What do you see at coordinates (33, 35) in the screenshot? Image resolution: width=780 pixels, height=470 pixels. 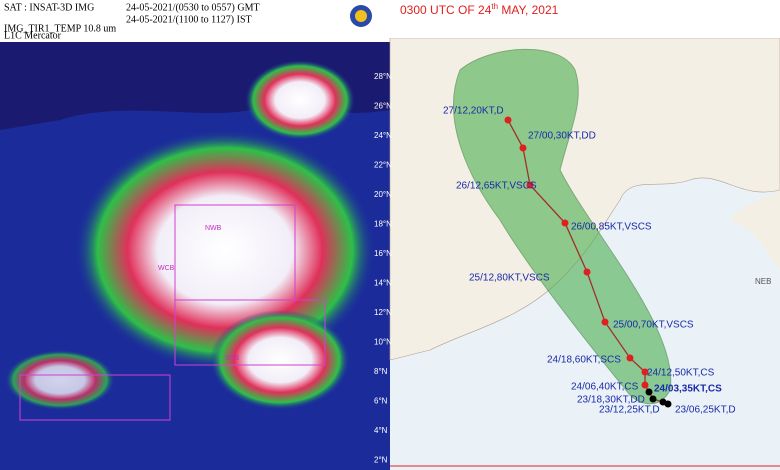 I see `header-line: L1C Mercator` at bounding box center [33, 35].